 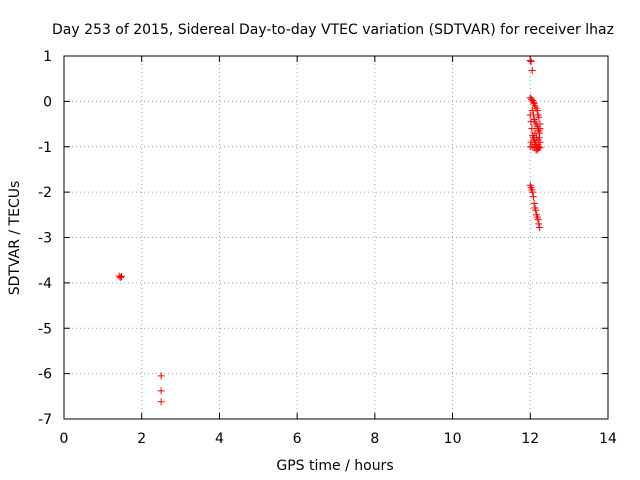 I want to click on y-tick-label: 0, so click(x=47, y=102).